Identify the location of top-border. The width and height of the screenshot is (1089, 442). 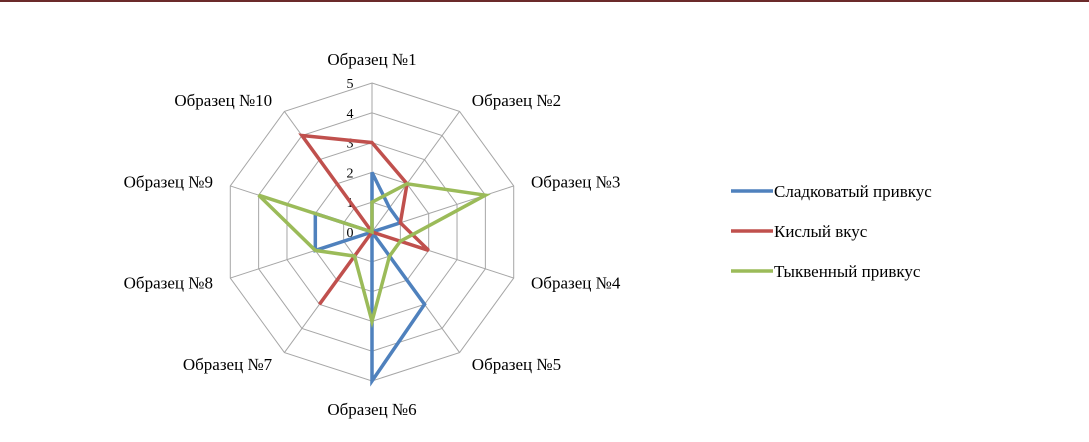
(544, 1).